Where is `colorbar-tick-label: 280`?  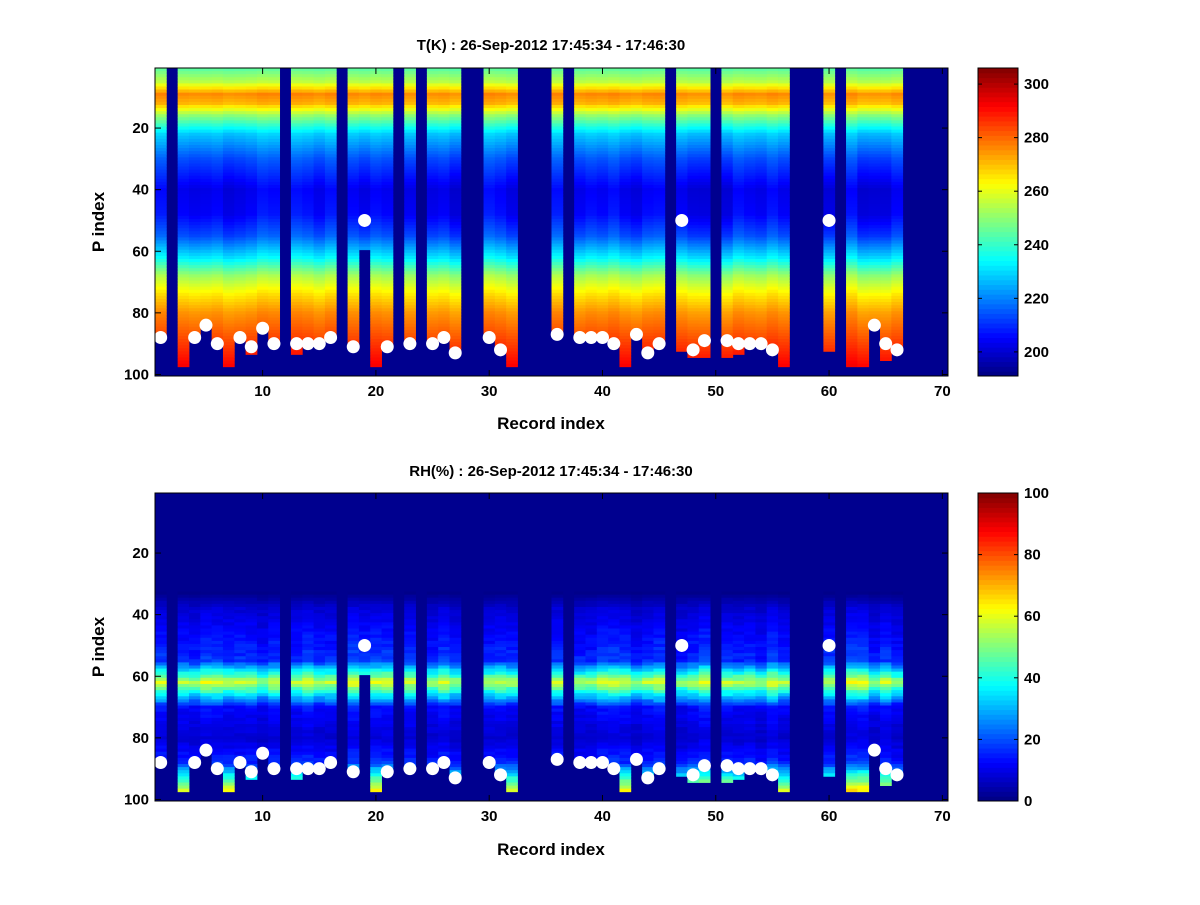 colorbar-tick-label: 280 is located at coordinates (1036, 138).